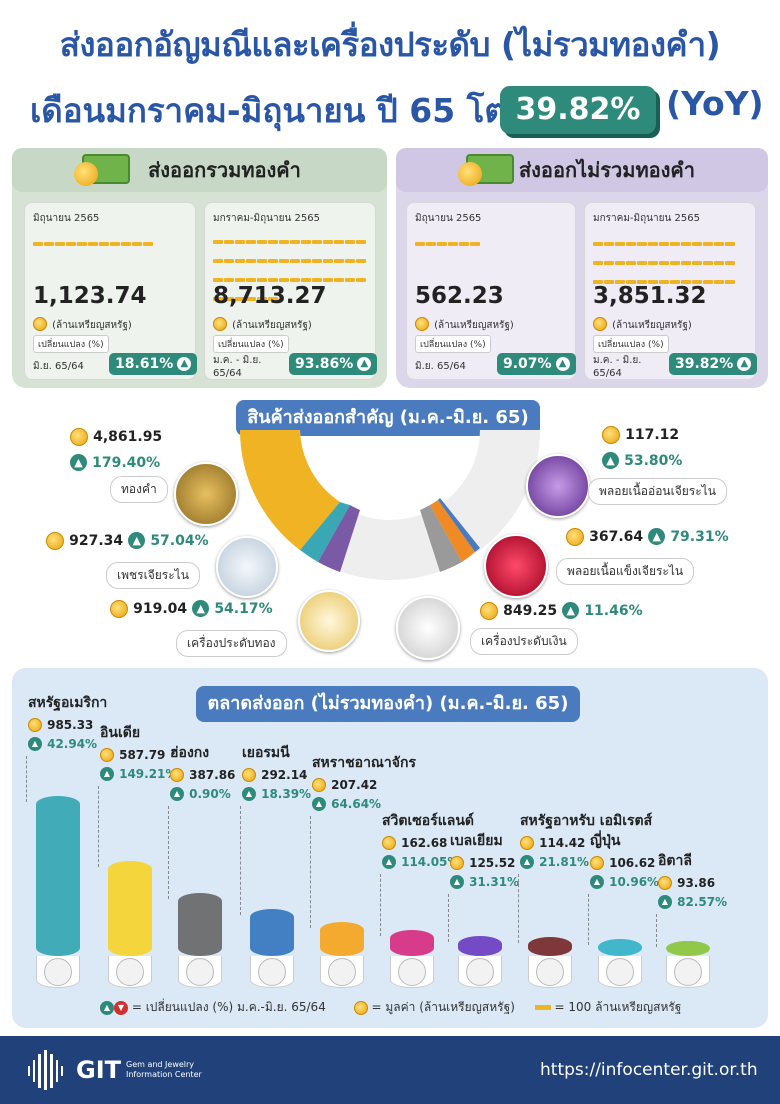 Image resolution: width=780 pixels, height=1104 pixels. I want to click on brand-sub1: Gem and Jewelry, so click(160, 1064).